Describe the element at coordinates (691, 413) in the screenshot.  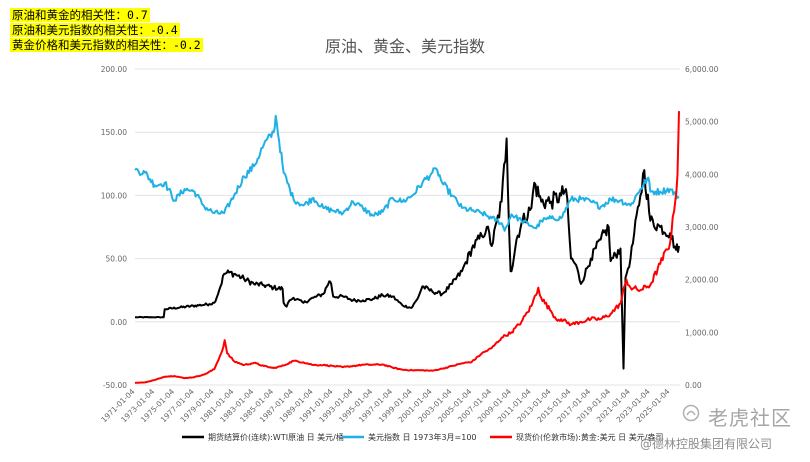
I see `tiger-logo-icon` at that location.